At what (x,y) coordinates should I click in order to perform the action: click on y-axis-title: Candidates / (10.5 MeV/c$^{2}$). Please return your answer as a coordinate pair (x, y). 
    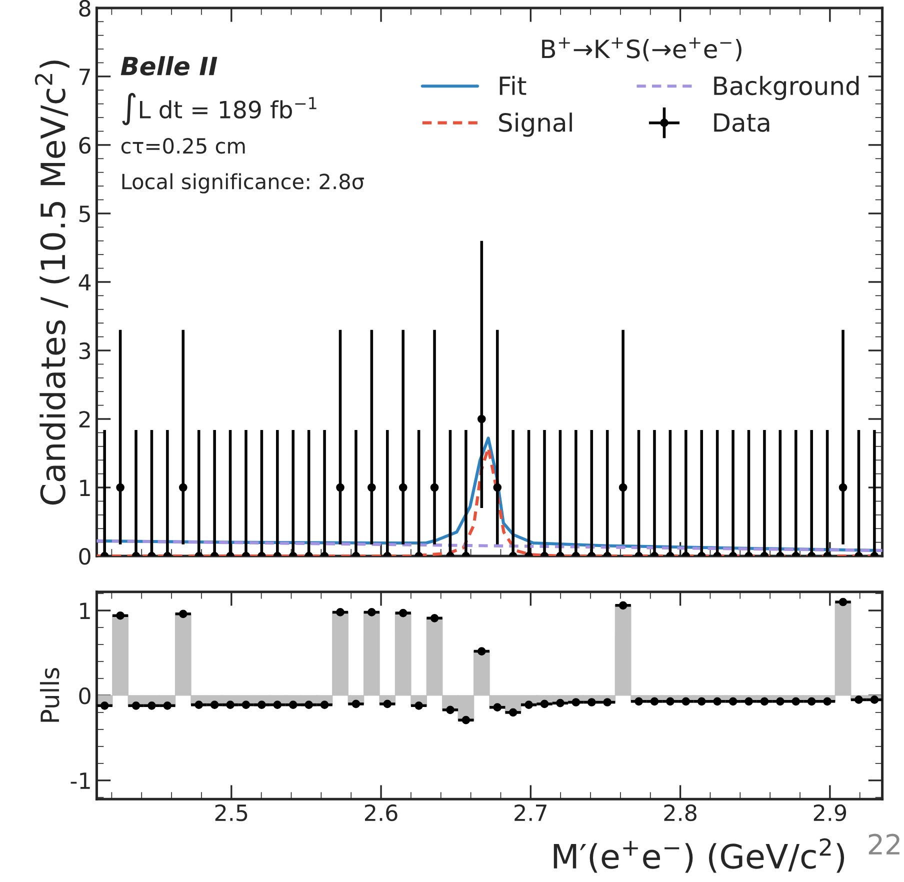
    Looking at the image, I should click on (52, 282).